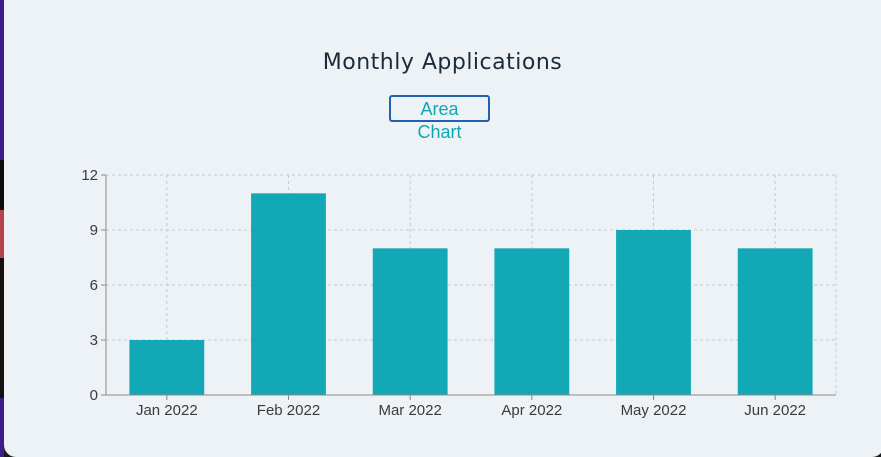 The height and width of the screenshot is (457, 881). What do you see at coordinates (89, 175) in the screenshot?
I see `y-tick-label: 12` at bounding box center [89, 175].